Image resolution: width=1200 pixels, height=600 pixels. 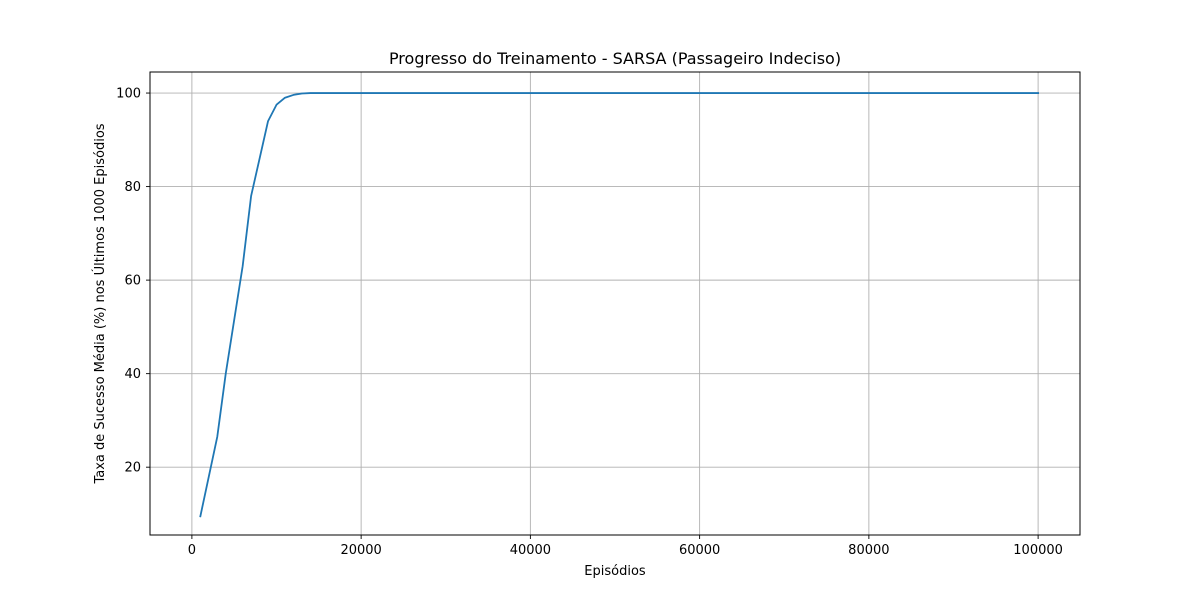 I want to click on y-tick-label: 40, so click(x=132, y=374).